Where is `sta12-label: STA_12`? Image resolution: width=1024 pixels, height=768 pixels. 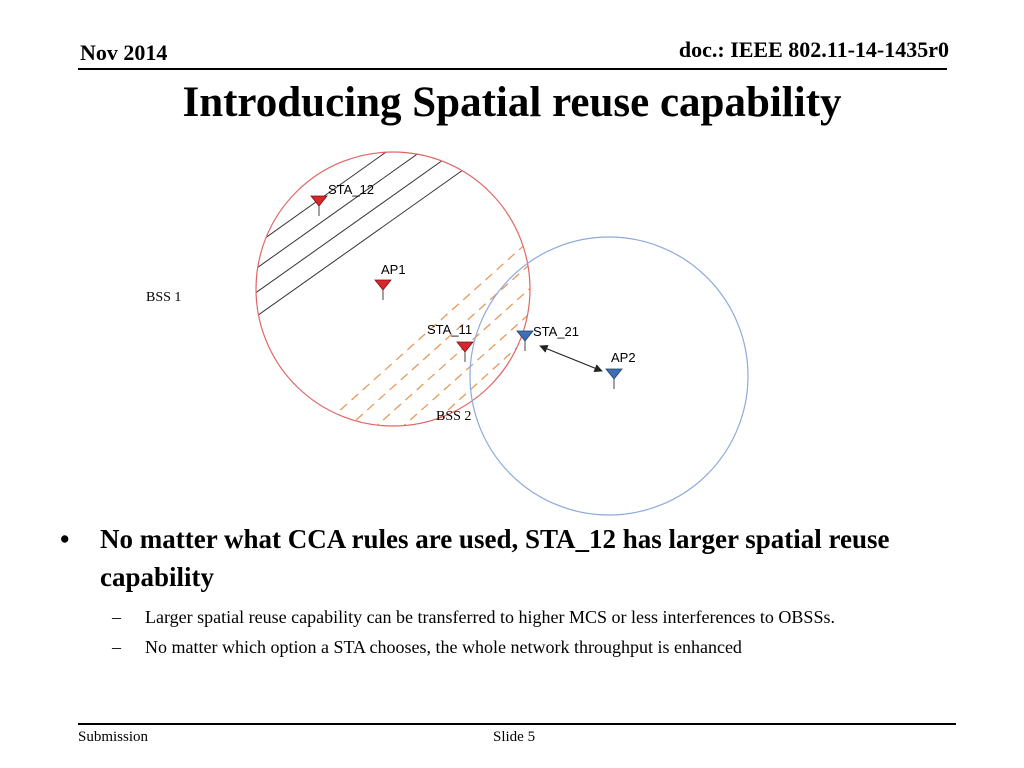
sta12-label: STA_12 is located at coordinates (351, 189).